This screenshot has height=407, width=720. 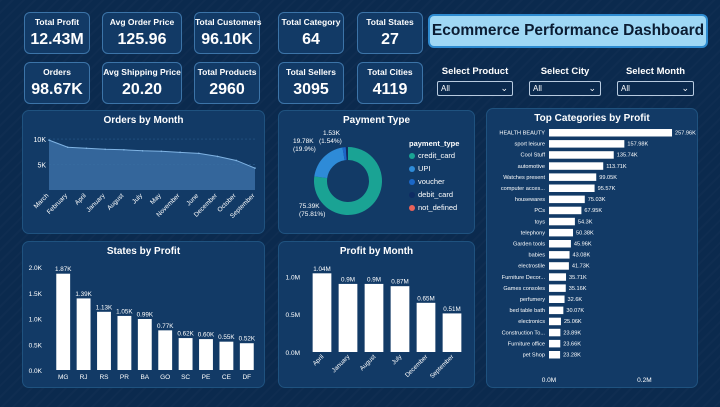 What do you see at coordinates (36, 345) in the screenshot?
I see `y-tick-label: 0.5K` at bounding box center [36, 345].